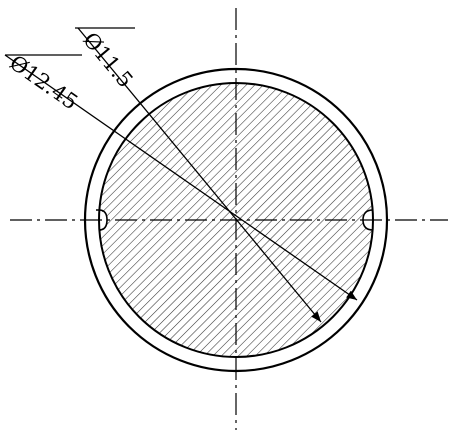 The height and width of the screenshot is (430, 453). What do you see at coordinates (43, 82) in the screenshot?
I see `dimension-label-12-45: Ø12.45` at bounding box center [43, 82].